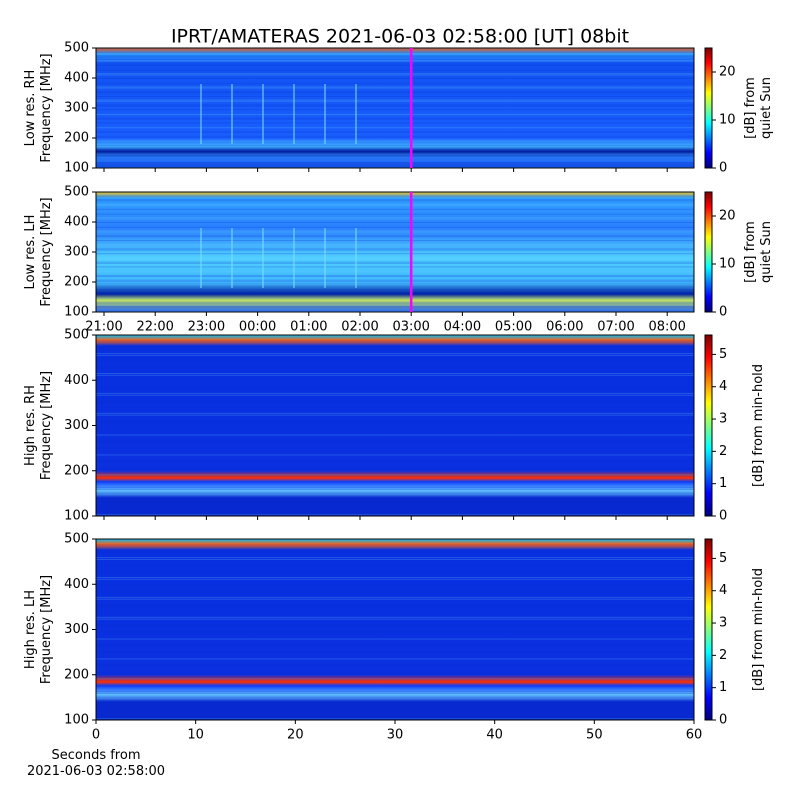  What do you see at coordinates (76, 78) in the screenshot?
I see `y-tick-label: 400` at bounding box center [76, 78].